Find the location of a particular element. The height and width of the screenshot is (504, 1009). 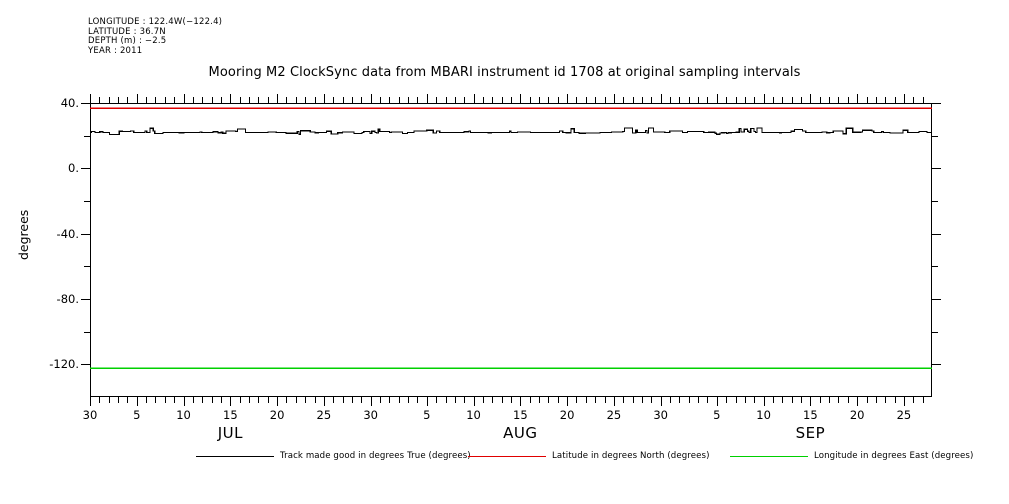

y-tick-minor is located at coordinates (87, 136).